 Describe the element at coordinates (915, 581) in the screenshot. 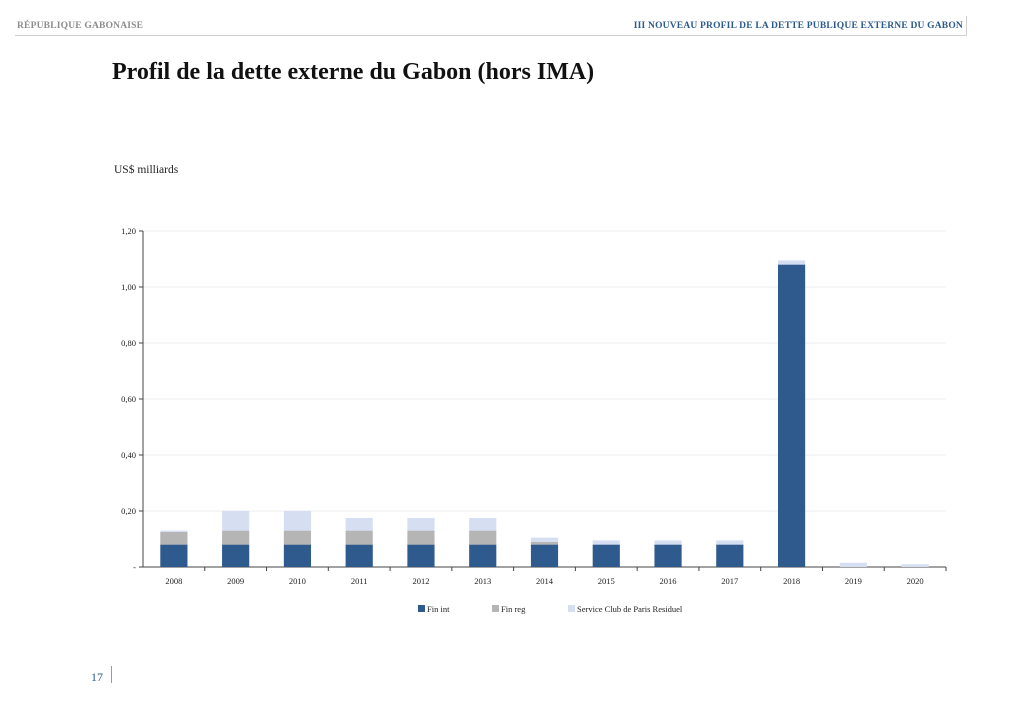

I see `x-tick-label: 2020` at that location.